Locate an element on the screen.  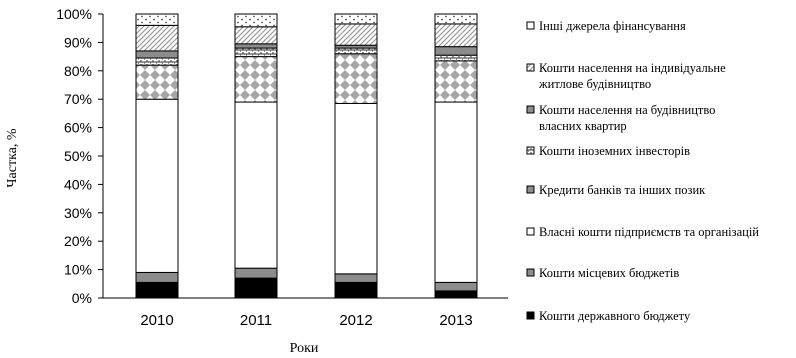
legend-label: житлове будівництво is located at coordinates (594, 84).